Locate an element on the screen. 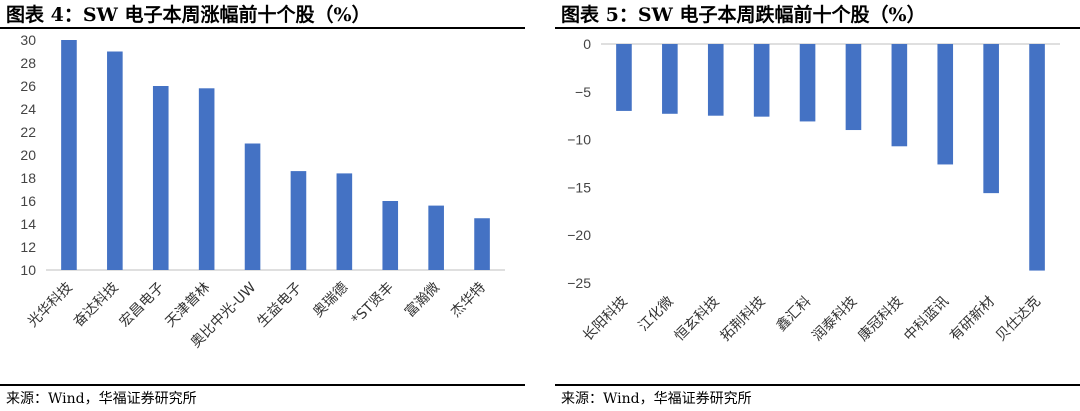  x-tick-label: *ST贤丰 is located at coordinates (373, 304).